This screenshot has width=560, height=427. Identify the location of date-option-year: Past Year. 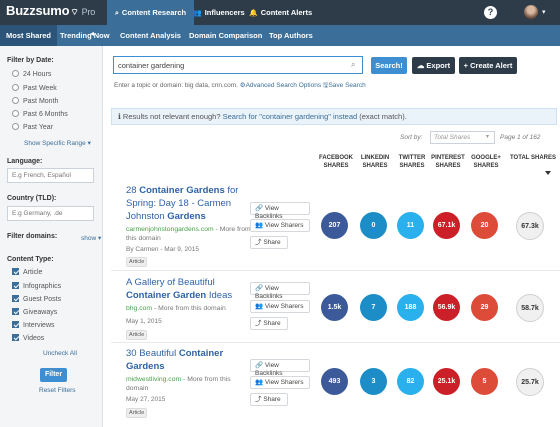
(32, 127).